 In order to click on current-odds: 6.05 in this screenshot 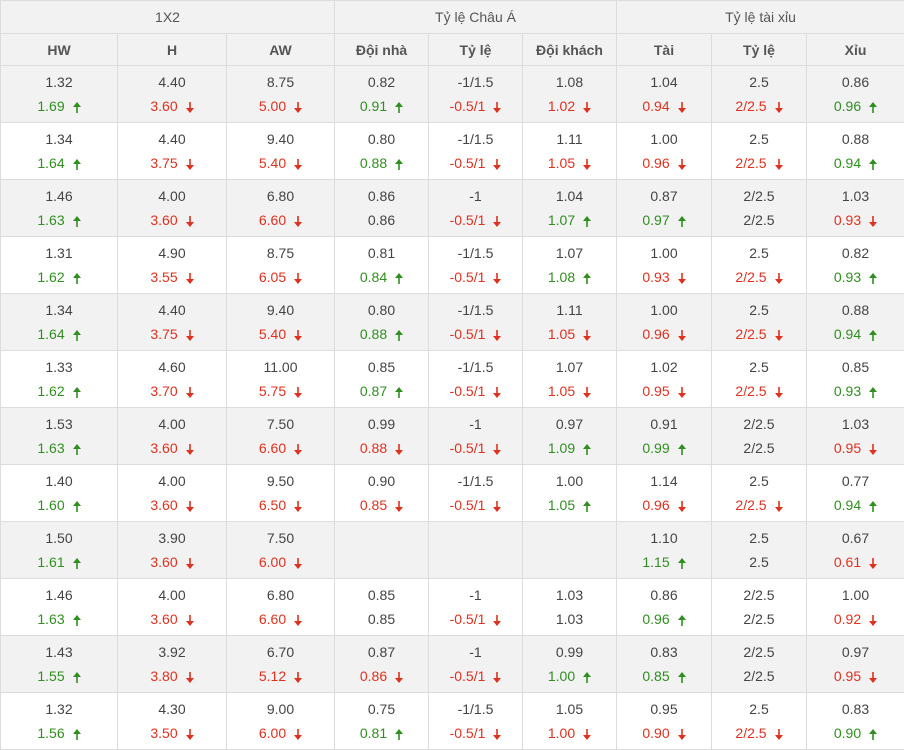, I will do `click(280, 277)`.